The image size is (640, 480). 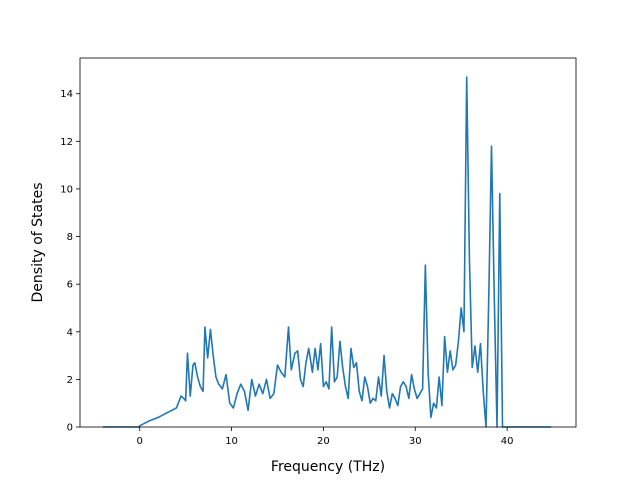 What do you see at coordinates (66, 189) in the screenshot?
I see `y-tick-label: 10` at bounding box center [66, 189].